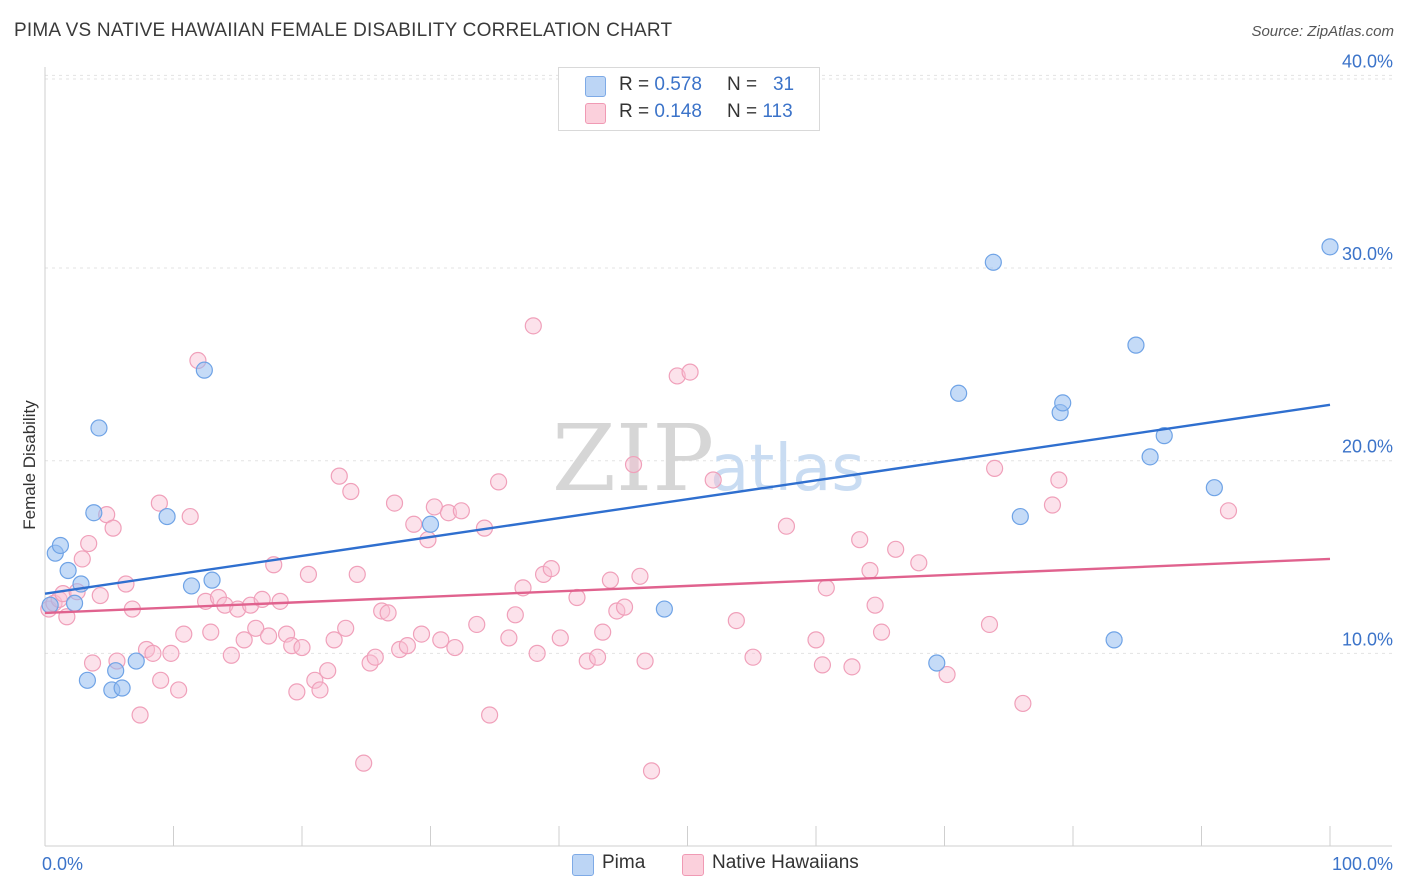 The image size is (1406, 892). I want to click on pima-n-label: N =, so click(742, 84).